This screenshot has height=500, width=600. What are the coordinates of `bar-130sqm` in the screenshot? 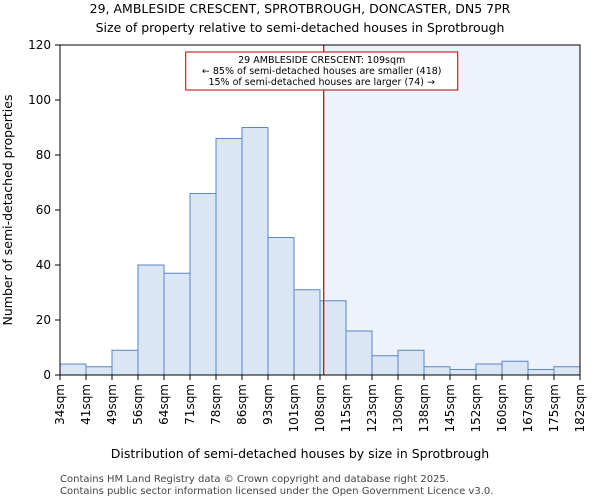 It's located at (411, 362).